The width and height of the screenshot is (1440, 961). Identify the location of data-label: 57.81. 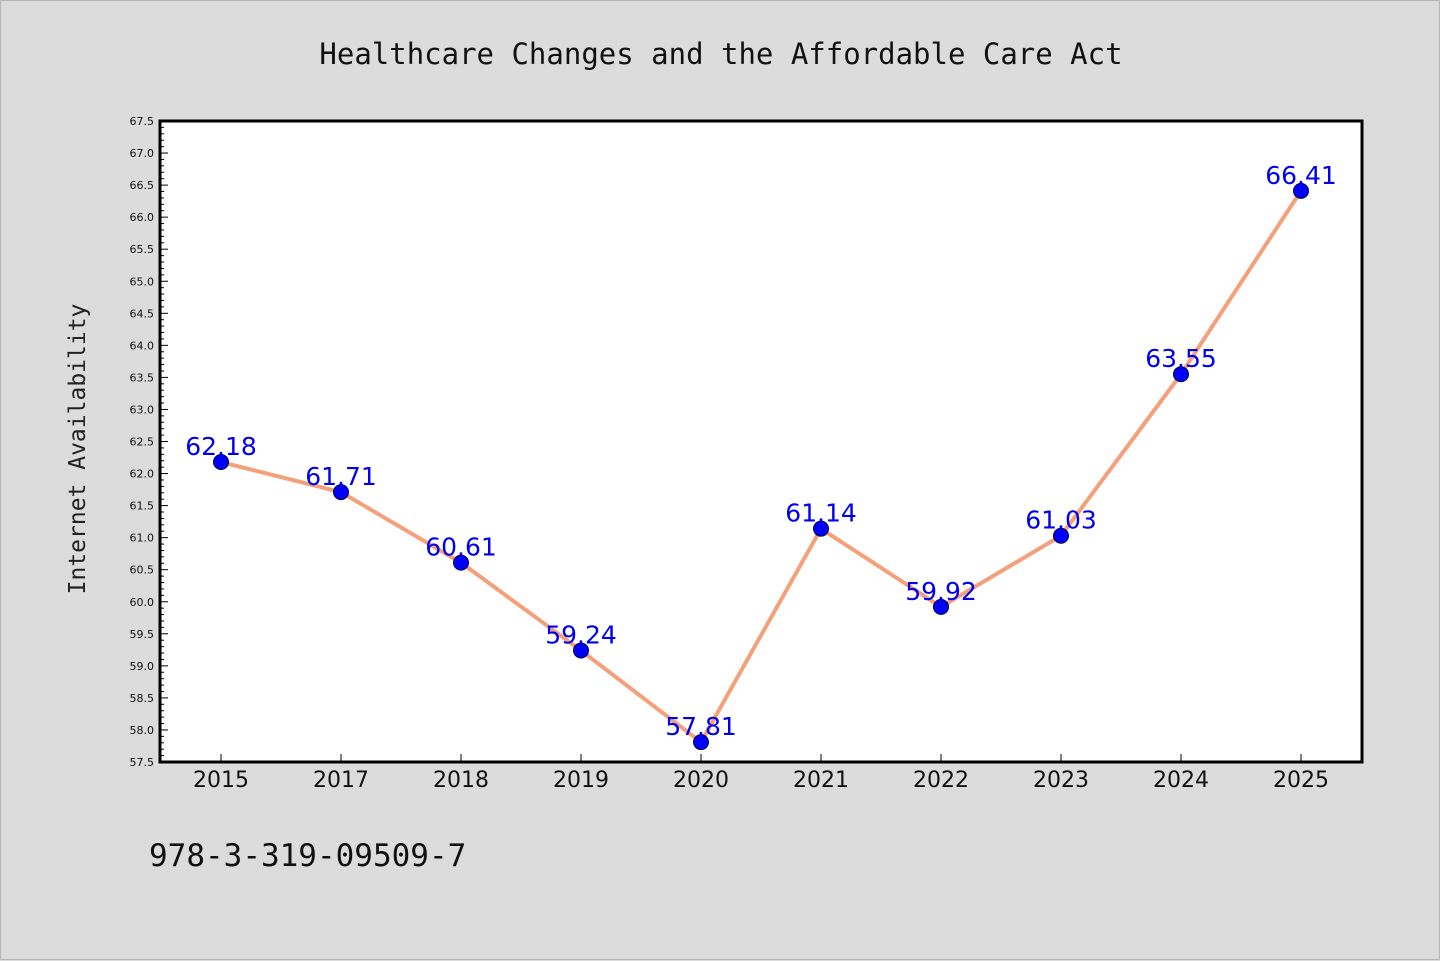
(701, 726).